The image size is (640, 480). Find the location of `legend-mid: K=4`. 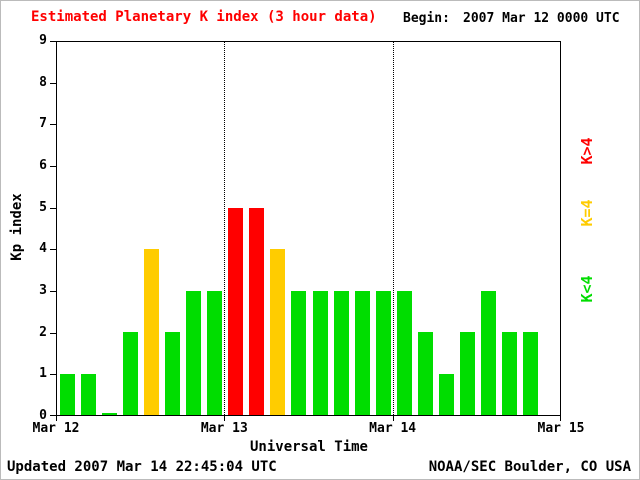

legend-mid: K=4 is located at coordinates (587, 213).